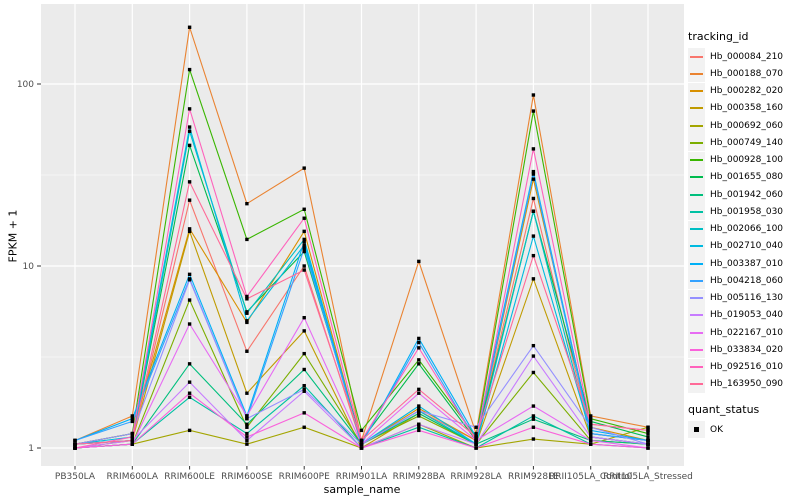  Describe the element at coordinates (133, 477) in the screenshot. I see `x-tick-label: RRIM600LA` at that location.